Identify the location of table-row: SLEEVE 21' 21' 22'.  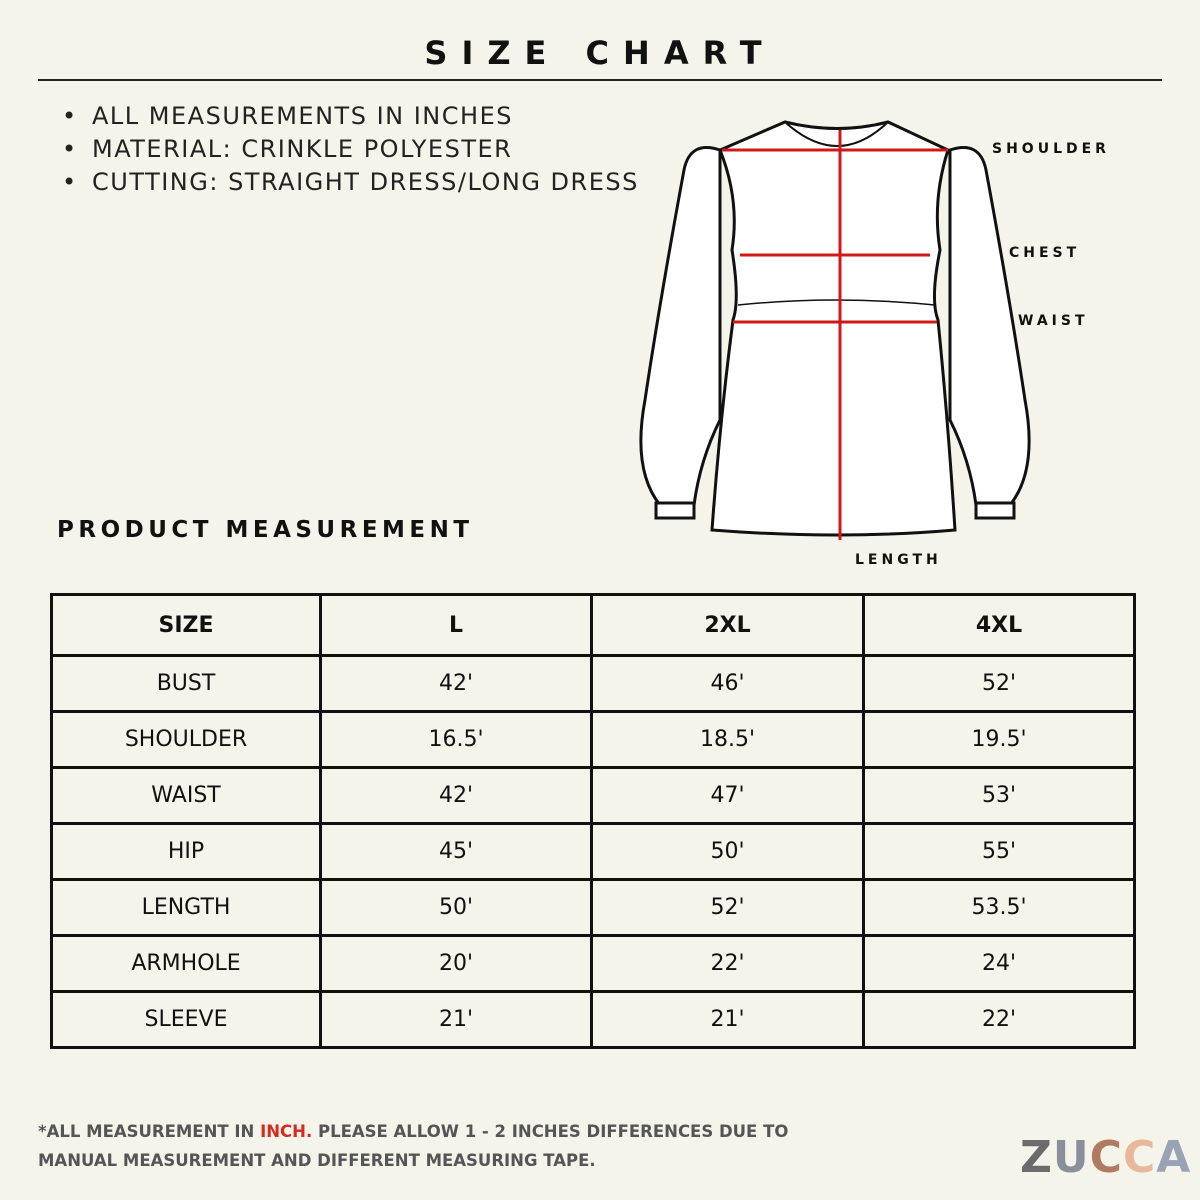
(593, 1019).